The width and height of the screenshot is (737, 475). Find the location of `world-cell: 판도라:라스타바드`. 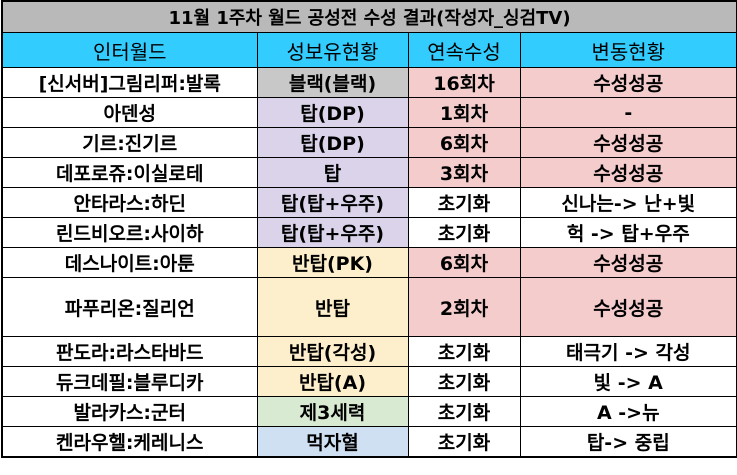

world-cell: 판도라:라스타바드 is located at coordinates (129, 351).